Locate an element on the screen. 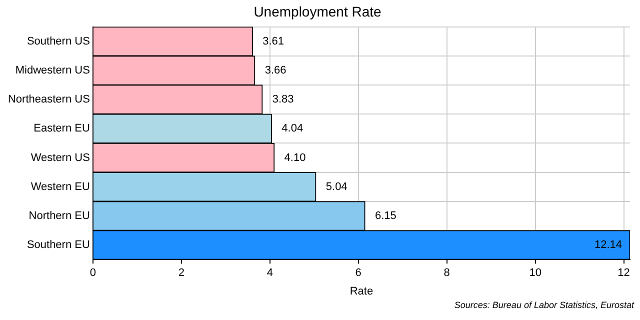 The image size is (640, 320). x-tick-label: 8 is located at coordinates (447, 273).